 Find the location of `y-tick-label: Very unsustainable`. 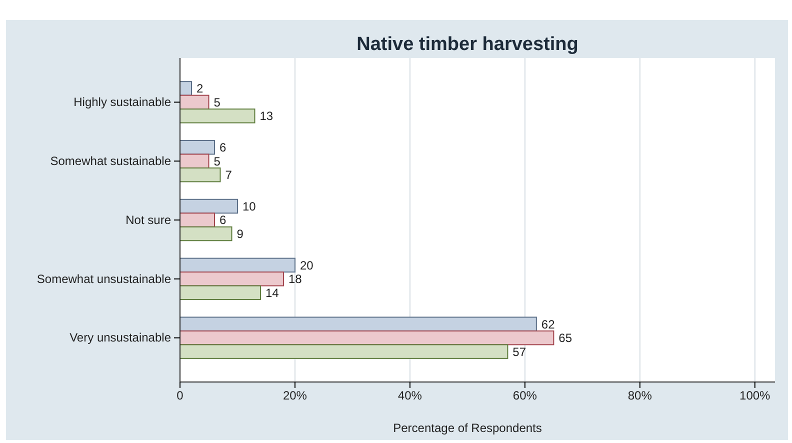

y-tick-label: Very unsustainable is located at coordinates (121, 337).